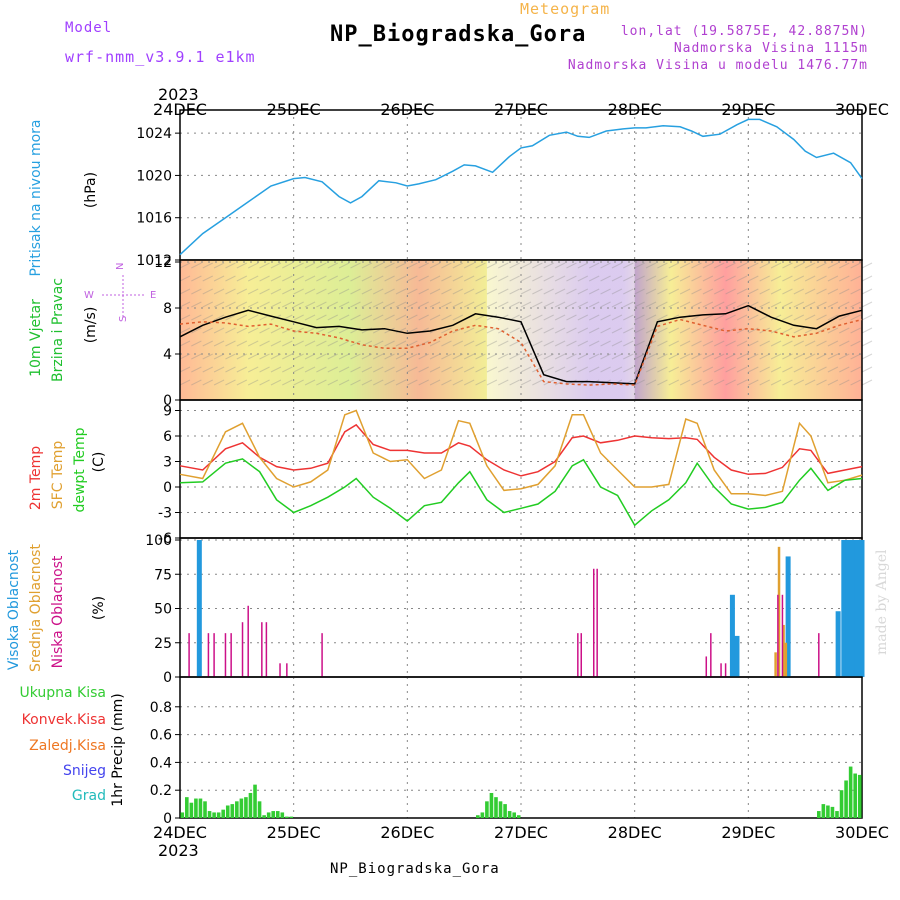 This screenshot has height=900, width=900. What do you see at coordinates (161, 736) in the screenshot?
I see `y-tick-label: 0.6` at bounding box center [161, 736].